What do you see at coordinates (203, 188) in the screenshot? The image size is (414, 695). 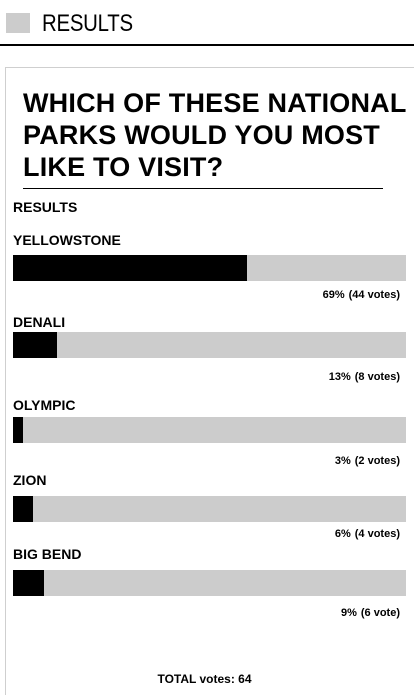 I see `question-divider` at bounding box center [203, 188].